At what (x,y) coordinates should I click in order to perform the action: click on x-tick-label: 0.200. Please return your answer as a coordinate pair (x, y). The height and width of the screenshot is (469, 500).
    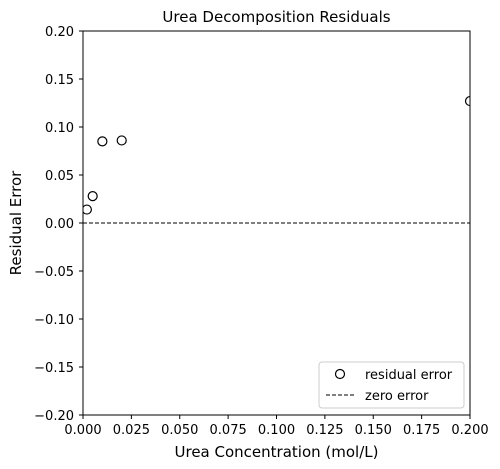
    Looking at the image, I should click on (469, 430).